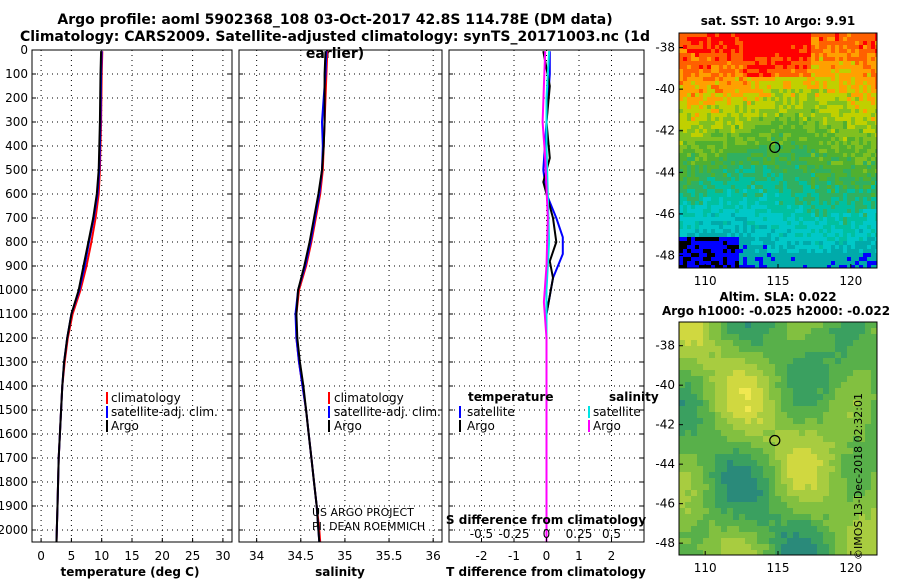 This screenshot has height=580, width=900. I want to click on x-tick-label: 25, so click(192, 556).